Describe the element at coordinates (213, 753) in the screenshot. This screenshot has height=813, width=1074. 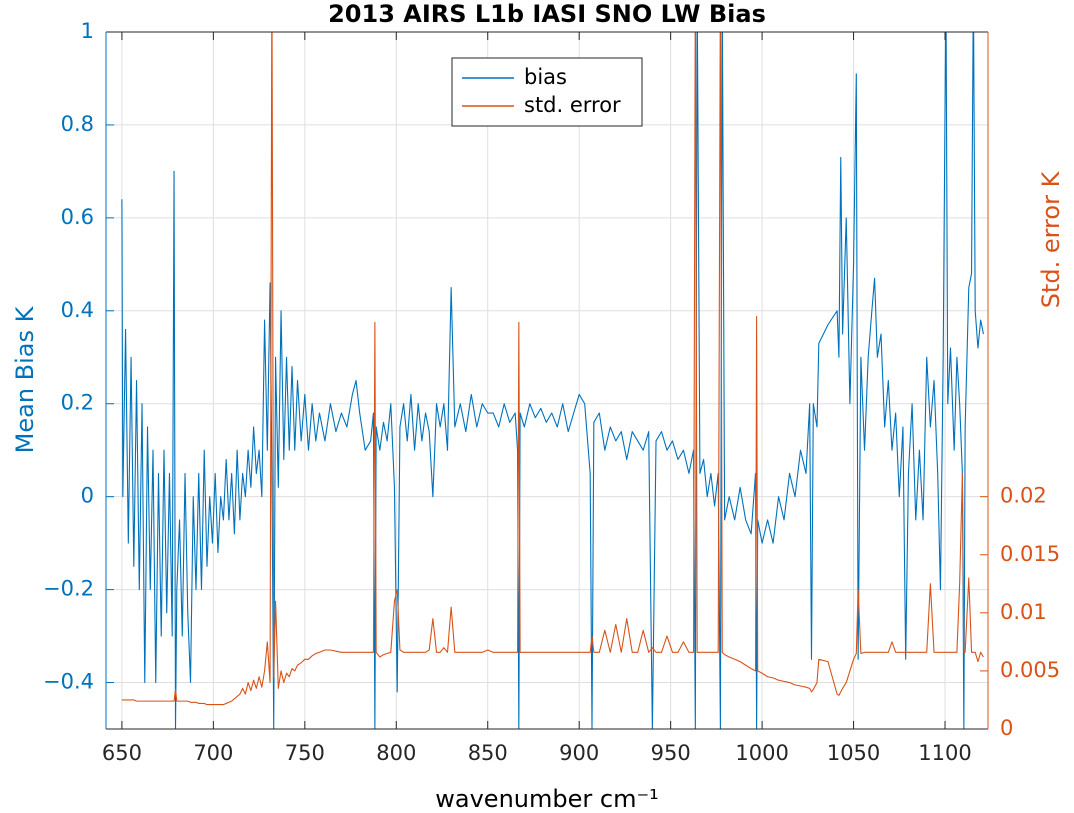
I see `x-tick-label: 700` at that location.